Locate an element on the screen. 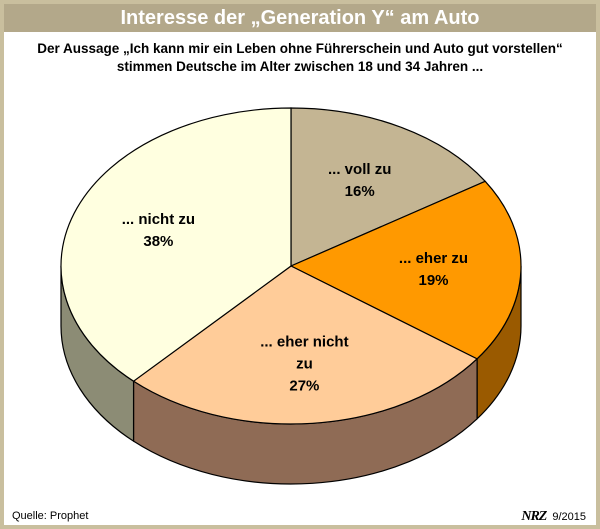 The height and width of the screenshot is (529, 600). slice-category-label-3: ... eher nicht is located at coordinates (304, 342).